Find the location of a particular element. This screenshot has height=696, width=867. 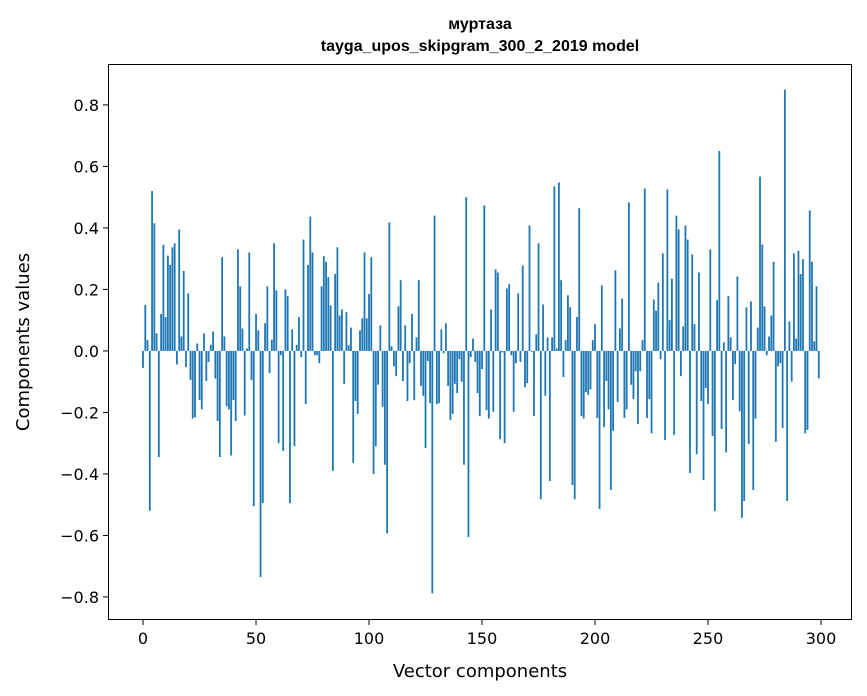

y-tick-label: −0.4 is located at coordinates (79, 474).